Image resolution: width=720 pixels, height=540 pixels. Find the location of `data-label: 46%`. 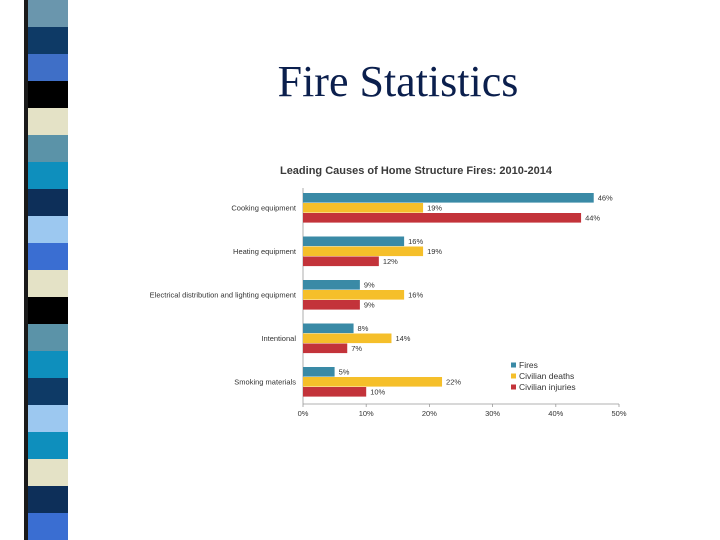

data-label: 46% is located at coordinates (605, 197).